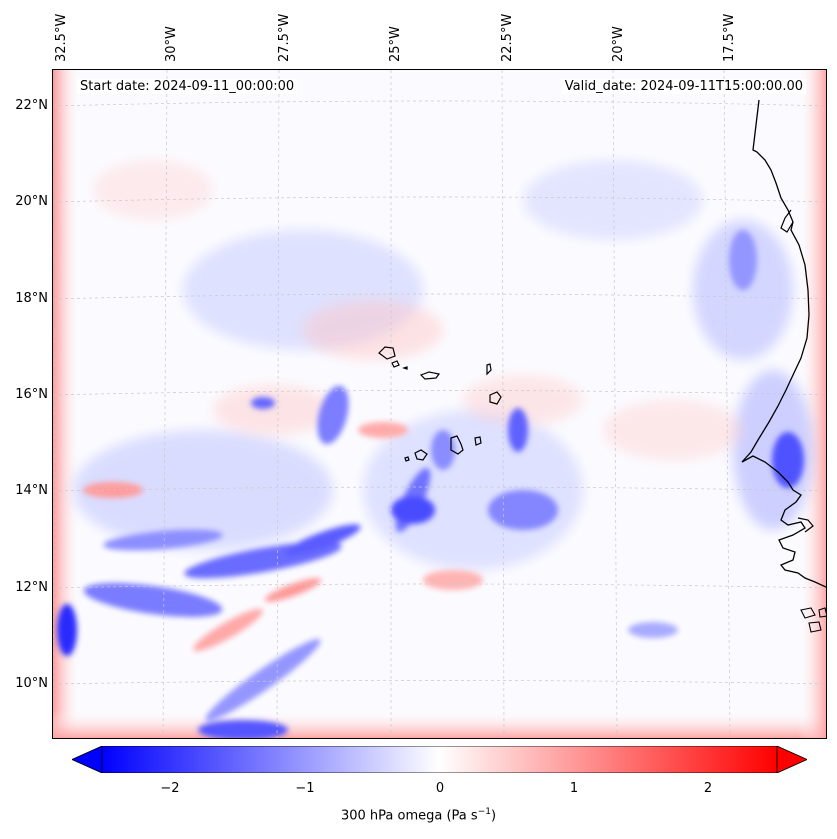 Image resolution: width=837 pixels, height=839 pixels. Describe the element at coordinates (708, 788) in the screenshot. I see `colorbar-tick-2: 2` at that location.